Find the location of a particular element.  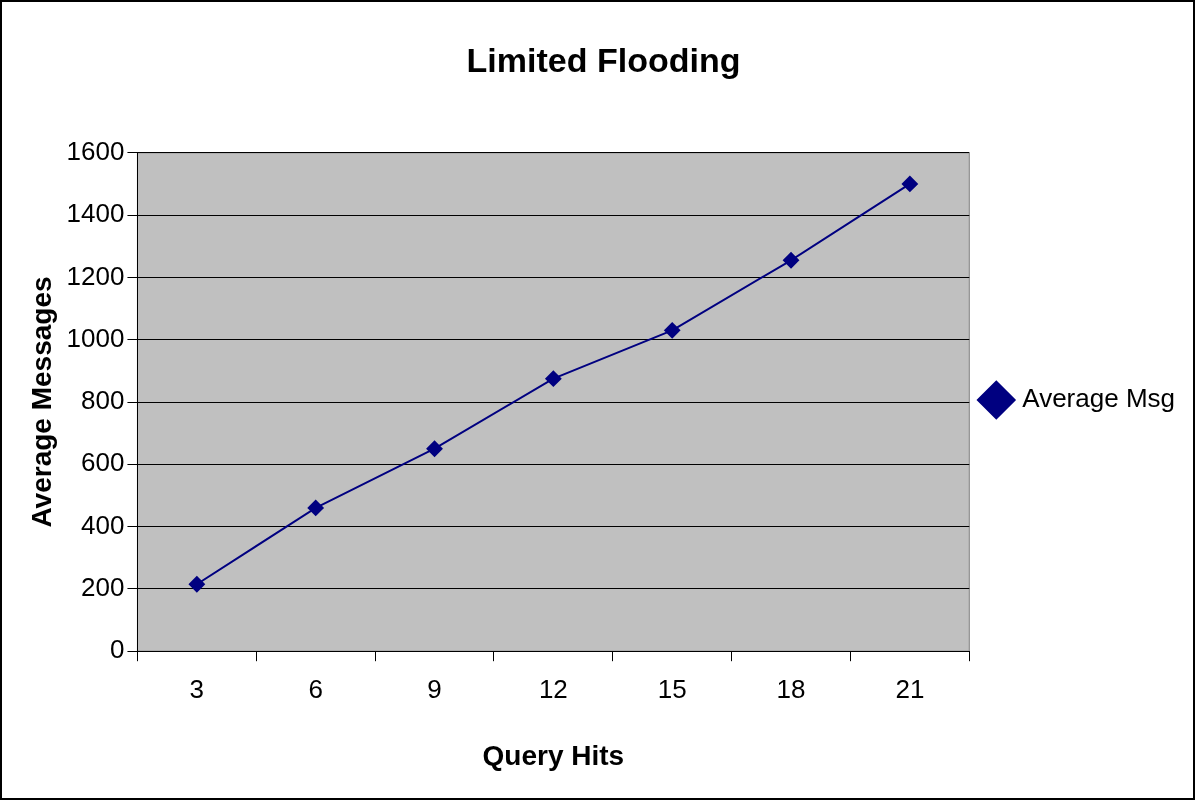

y-tick-label: 1400 is located at coordinates (95, 213).